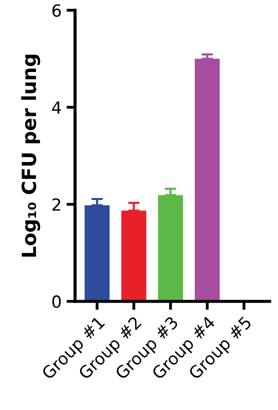  I want to click on y-tick-label: 4, so click(56, 107).